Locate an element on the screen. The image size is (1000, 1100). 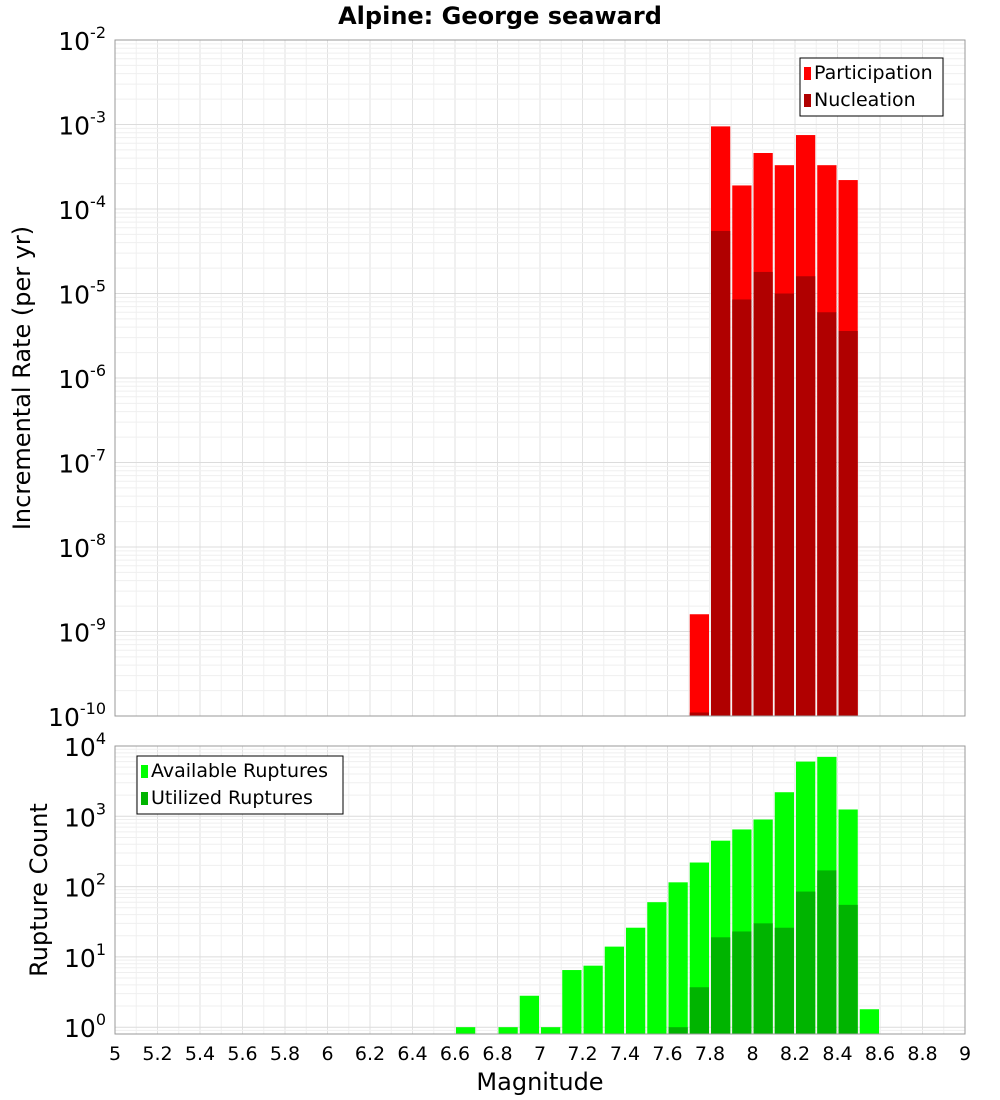
y-tick-label: 10⁴ is located at coordinates (85, 745).